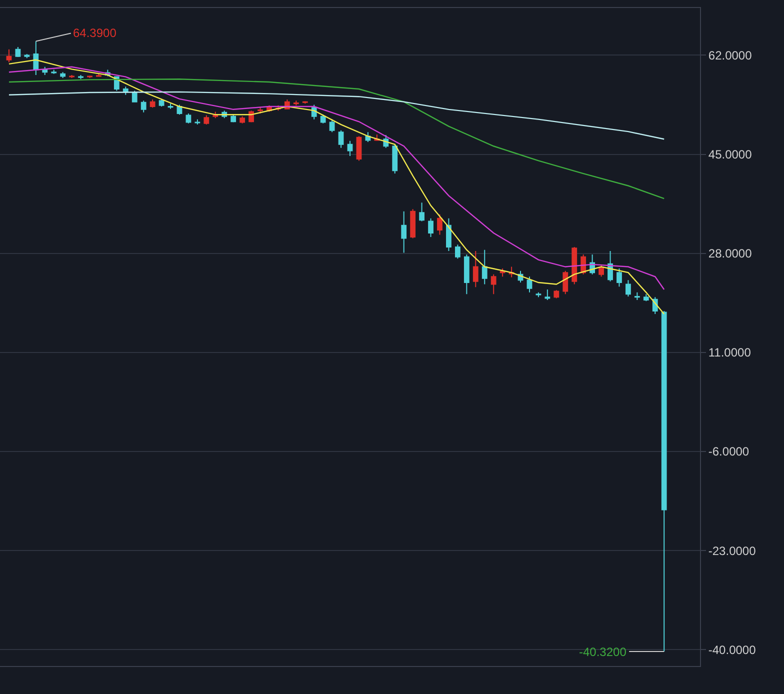  I want to click on y-tick-label: -23.0000, so click(732, 551).